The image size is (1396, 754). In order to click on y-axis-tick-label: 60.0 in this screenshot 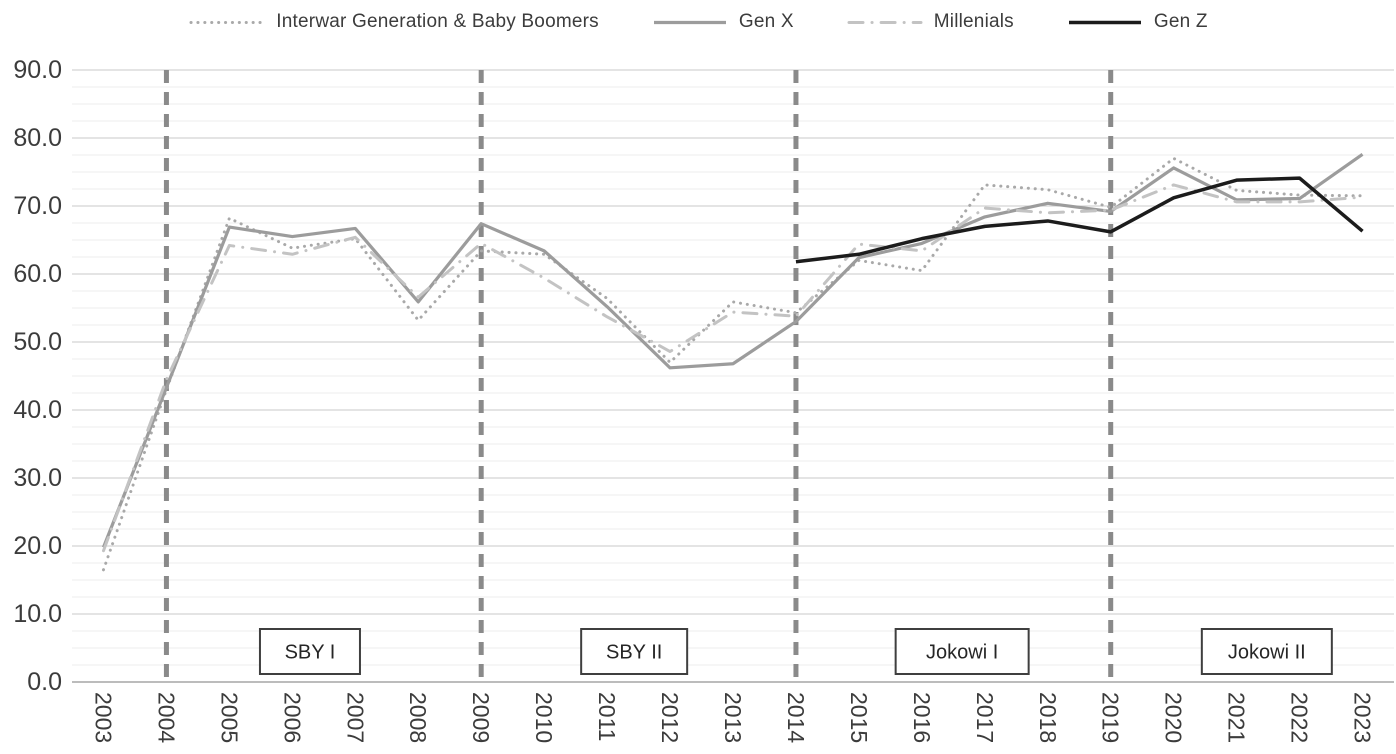, I will do `click(37, 274)`.